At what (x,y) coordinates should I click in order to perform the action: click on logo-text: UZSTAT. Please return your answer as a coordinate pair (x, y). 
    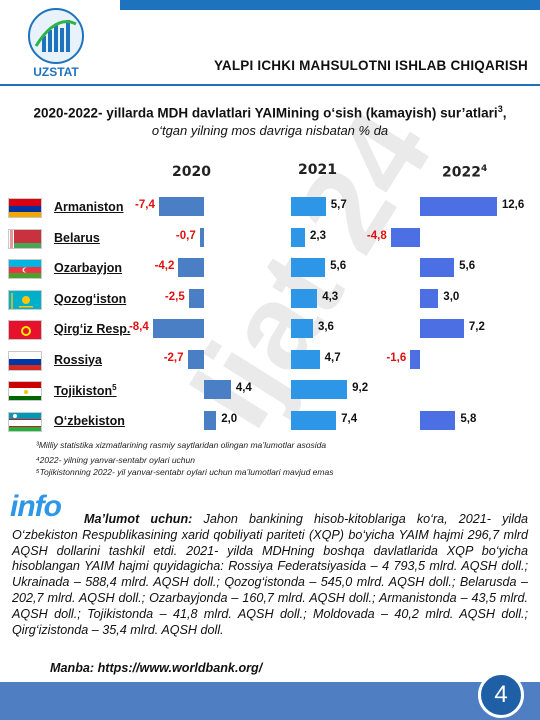
    Looking at the image, I should click on (56, 72).